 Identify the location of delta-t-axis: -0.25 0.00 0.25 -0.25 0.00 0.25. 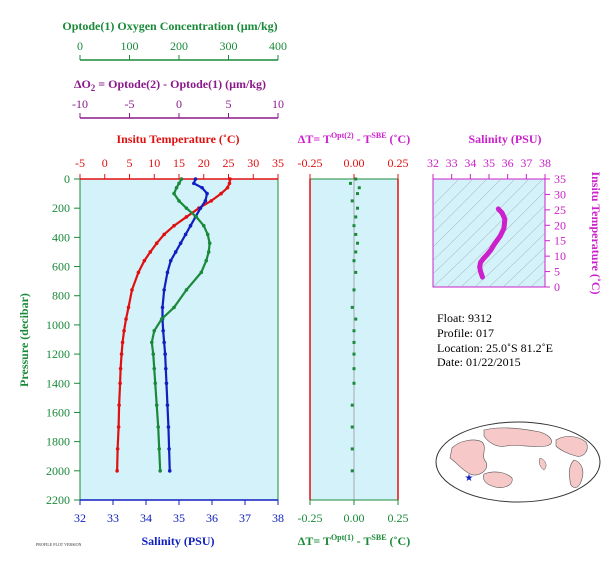
(353, 340).